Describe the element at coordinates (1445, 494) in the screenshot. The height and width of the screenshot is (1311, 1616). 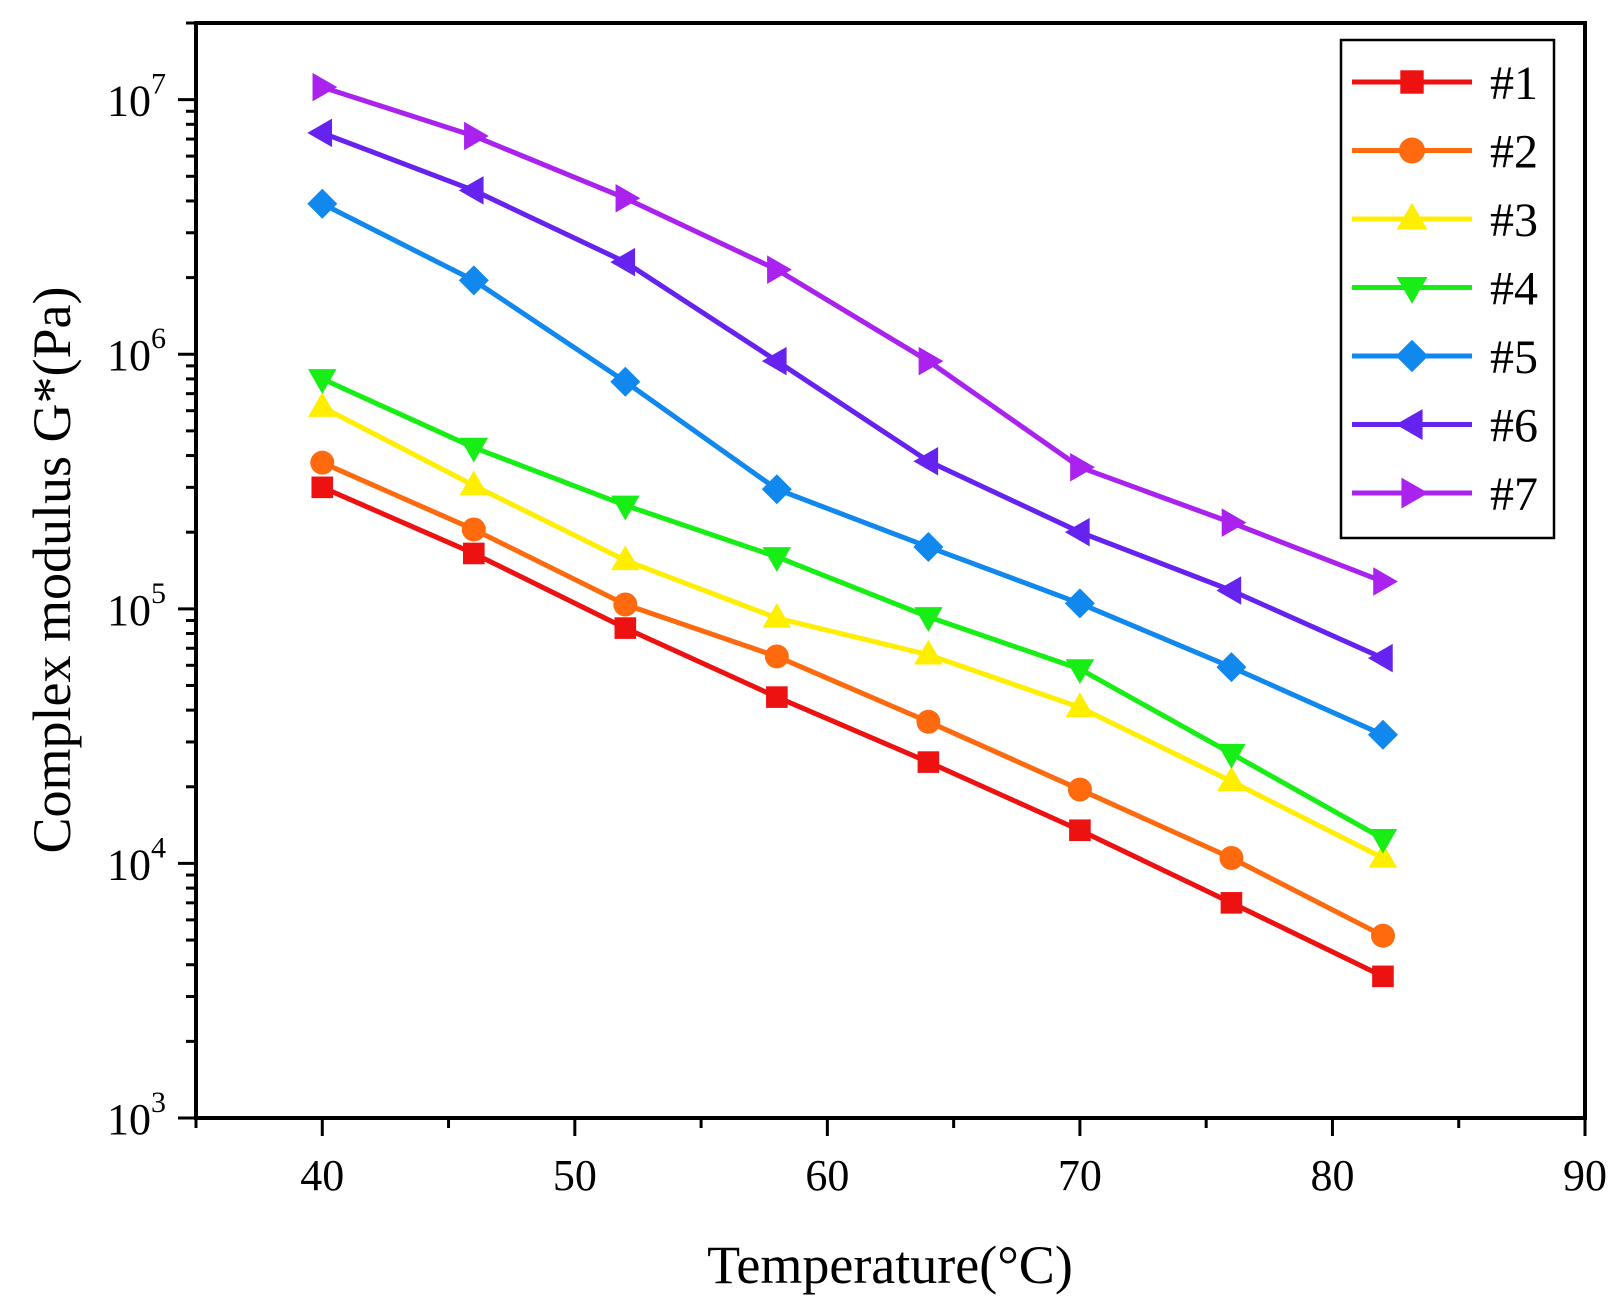
I see `legend-item: #7` at that location.